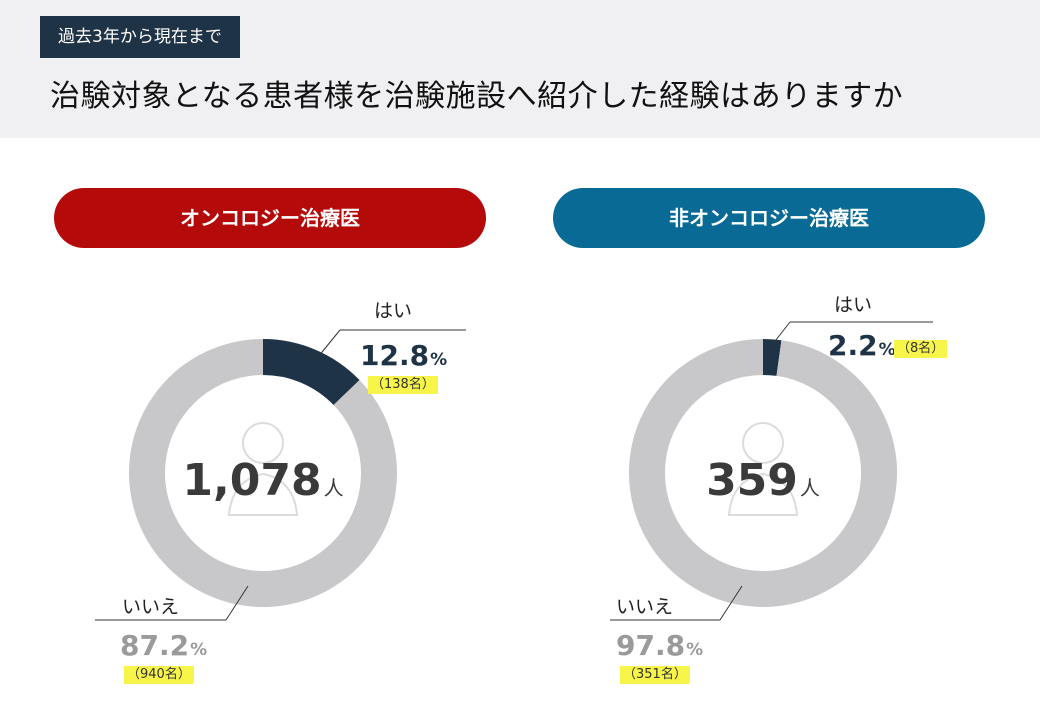 The width and height of the screenshot is (1040, 720). What do you see at coordinates (921, 349) in the screenshot?
I see `yes-count: （8名）` at bounding box center [921, 349].